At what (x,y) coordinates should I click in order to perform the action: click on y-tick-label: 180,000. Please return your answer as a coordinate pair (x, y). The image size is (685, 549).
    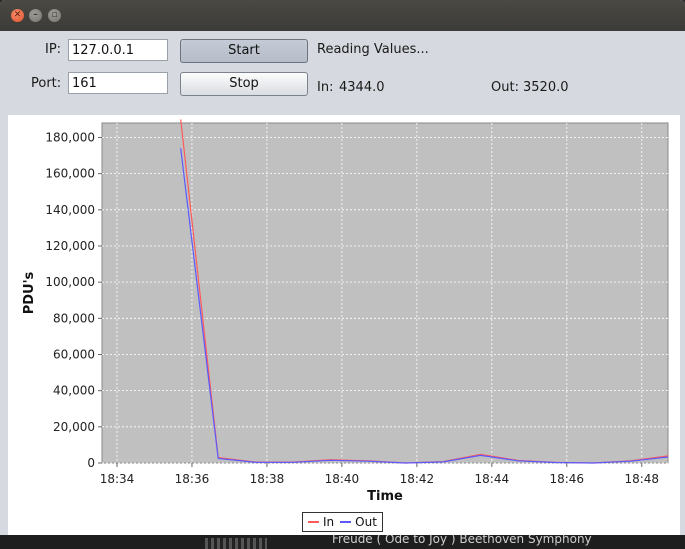
    Looking at the image, I should click on (70, 137).